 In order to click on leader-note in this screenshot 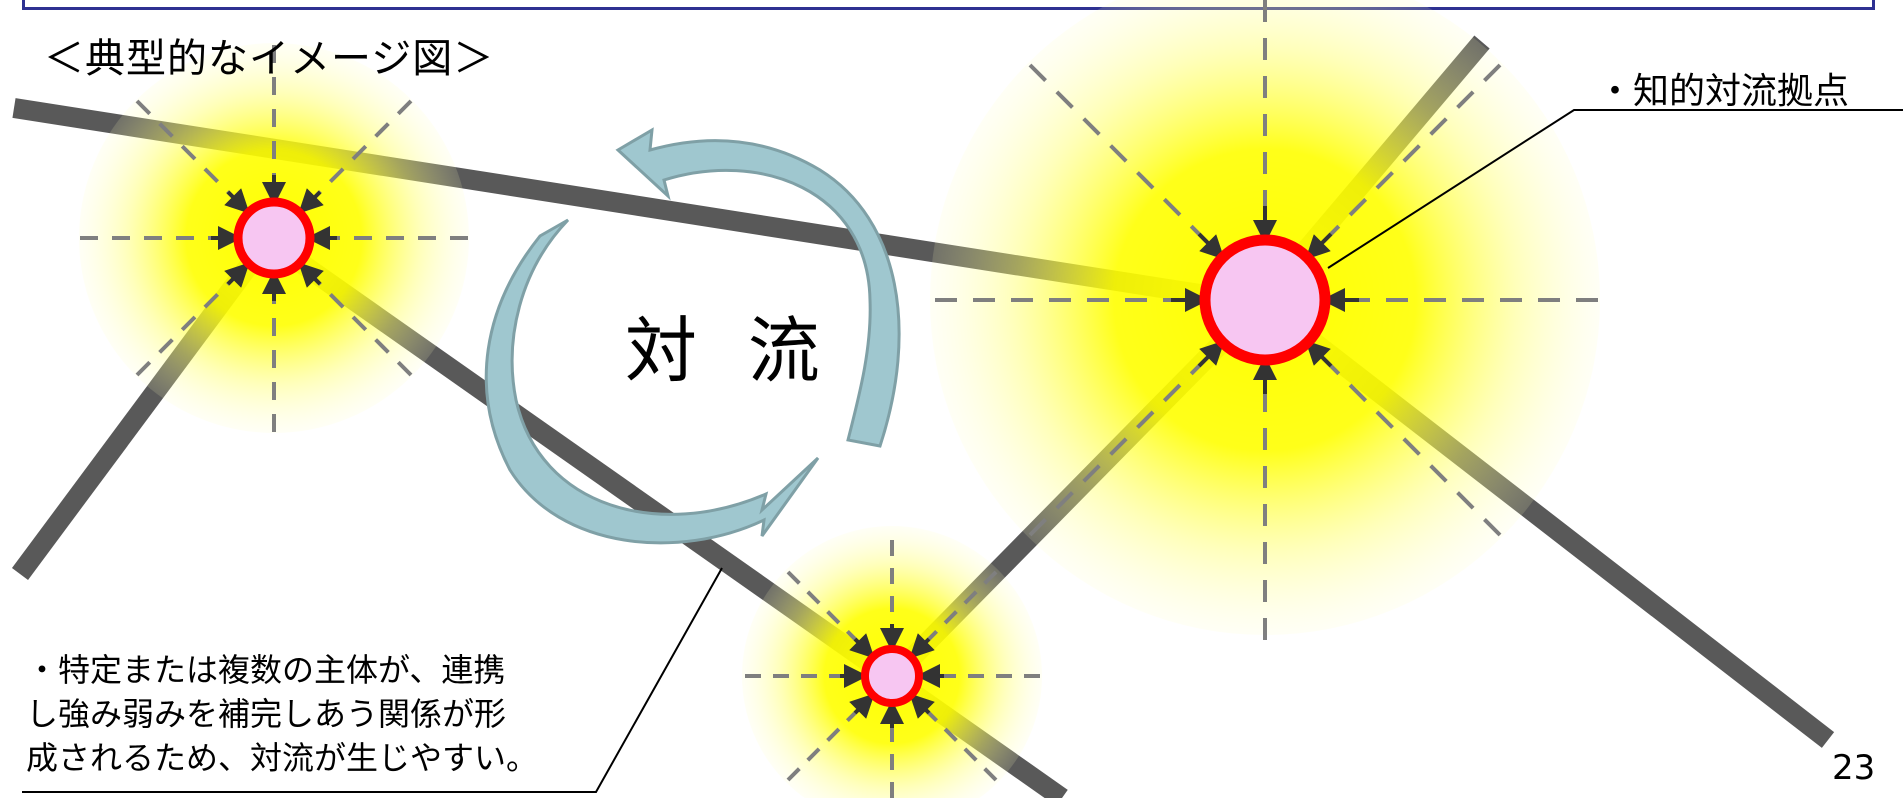, I will do `click(372, 680)`.